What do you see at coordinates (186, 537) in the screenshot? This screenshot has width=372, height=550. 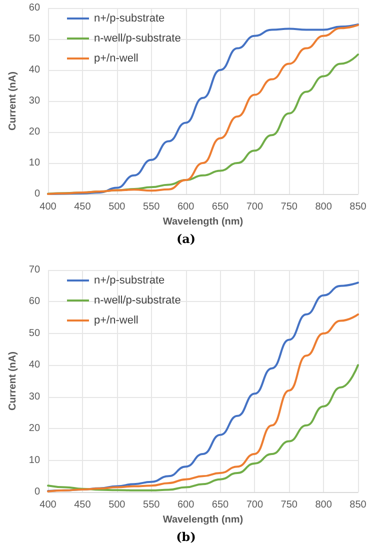 I see `text: (b)` at bounding box center [186, 537].